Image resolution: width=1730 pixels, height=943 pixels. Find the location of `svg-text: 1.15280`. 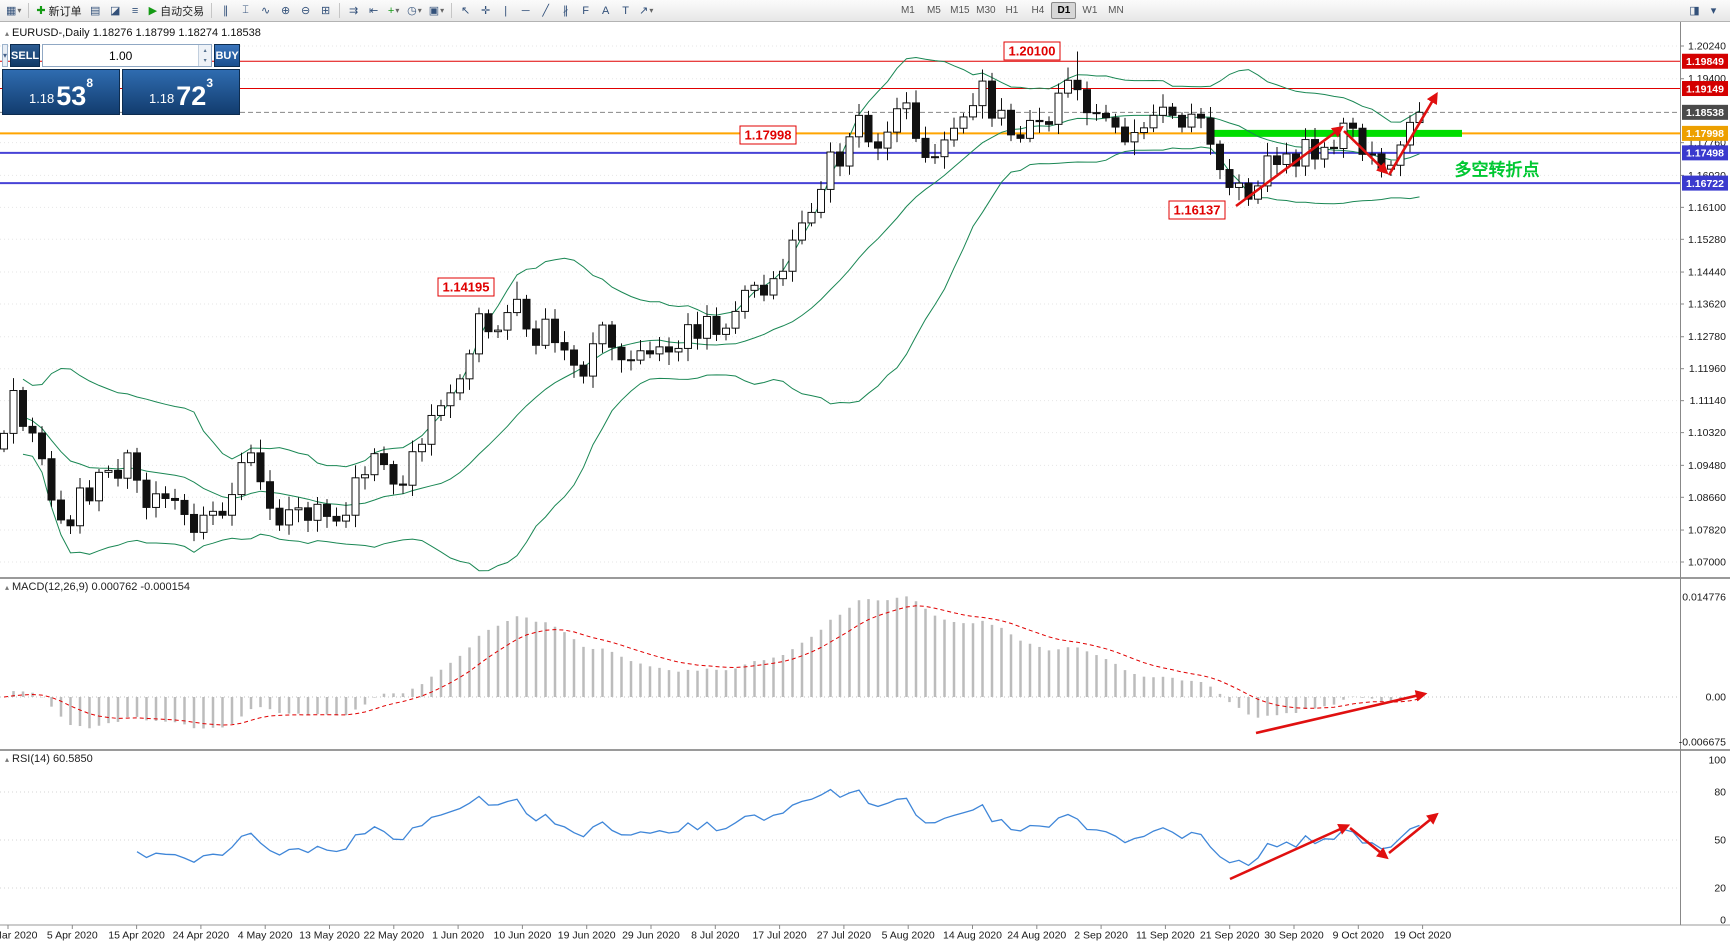

svg-text: 1.15280 is located at coordinates (1707, 240).